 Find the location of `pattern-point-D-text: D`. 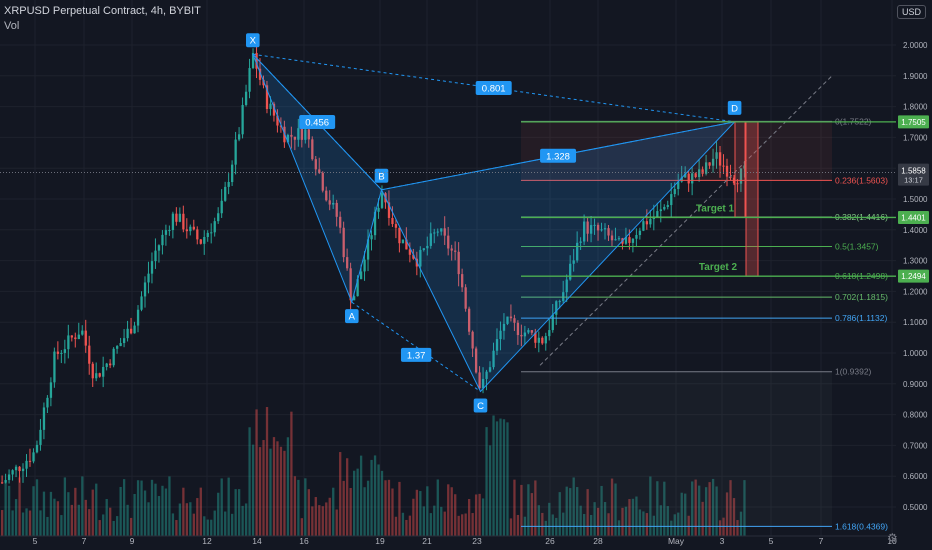

pattern-point-D-text: D is located at coordinates (734, 108).